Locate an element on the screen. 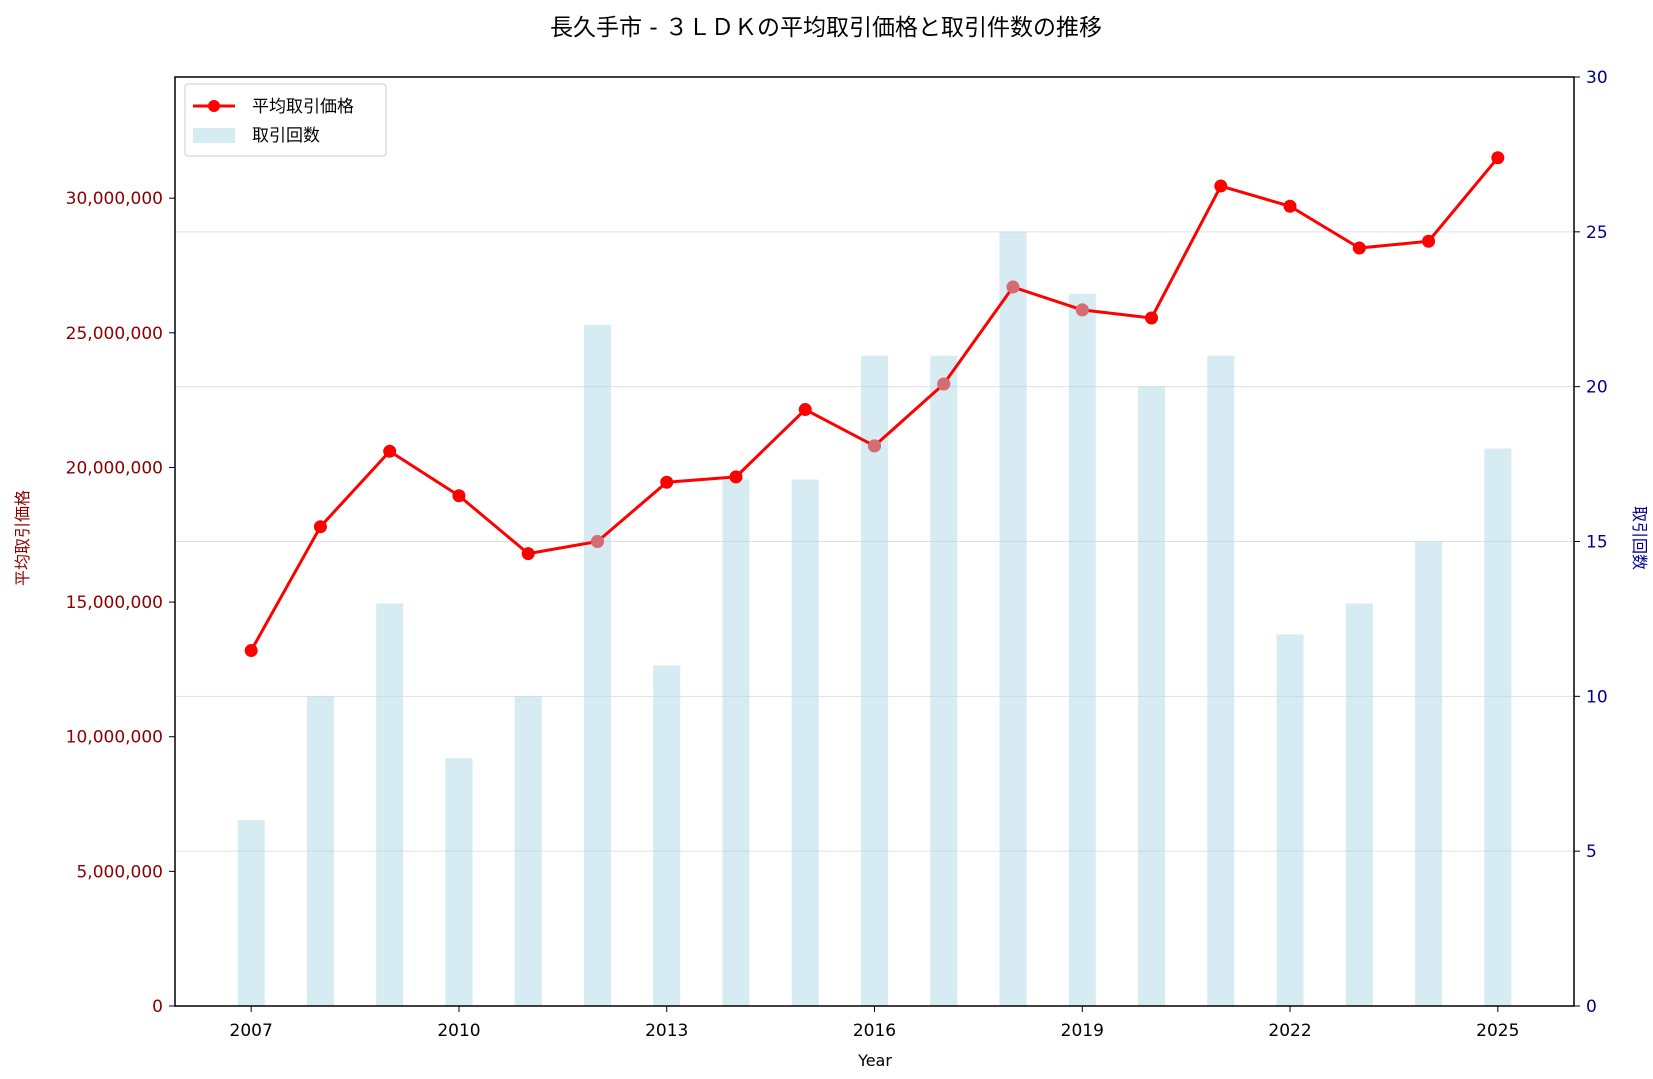 Image resolution: width=1653 pixels, height=1079 pixels. legend-line-marker is located at coordinates (214, 106).